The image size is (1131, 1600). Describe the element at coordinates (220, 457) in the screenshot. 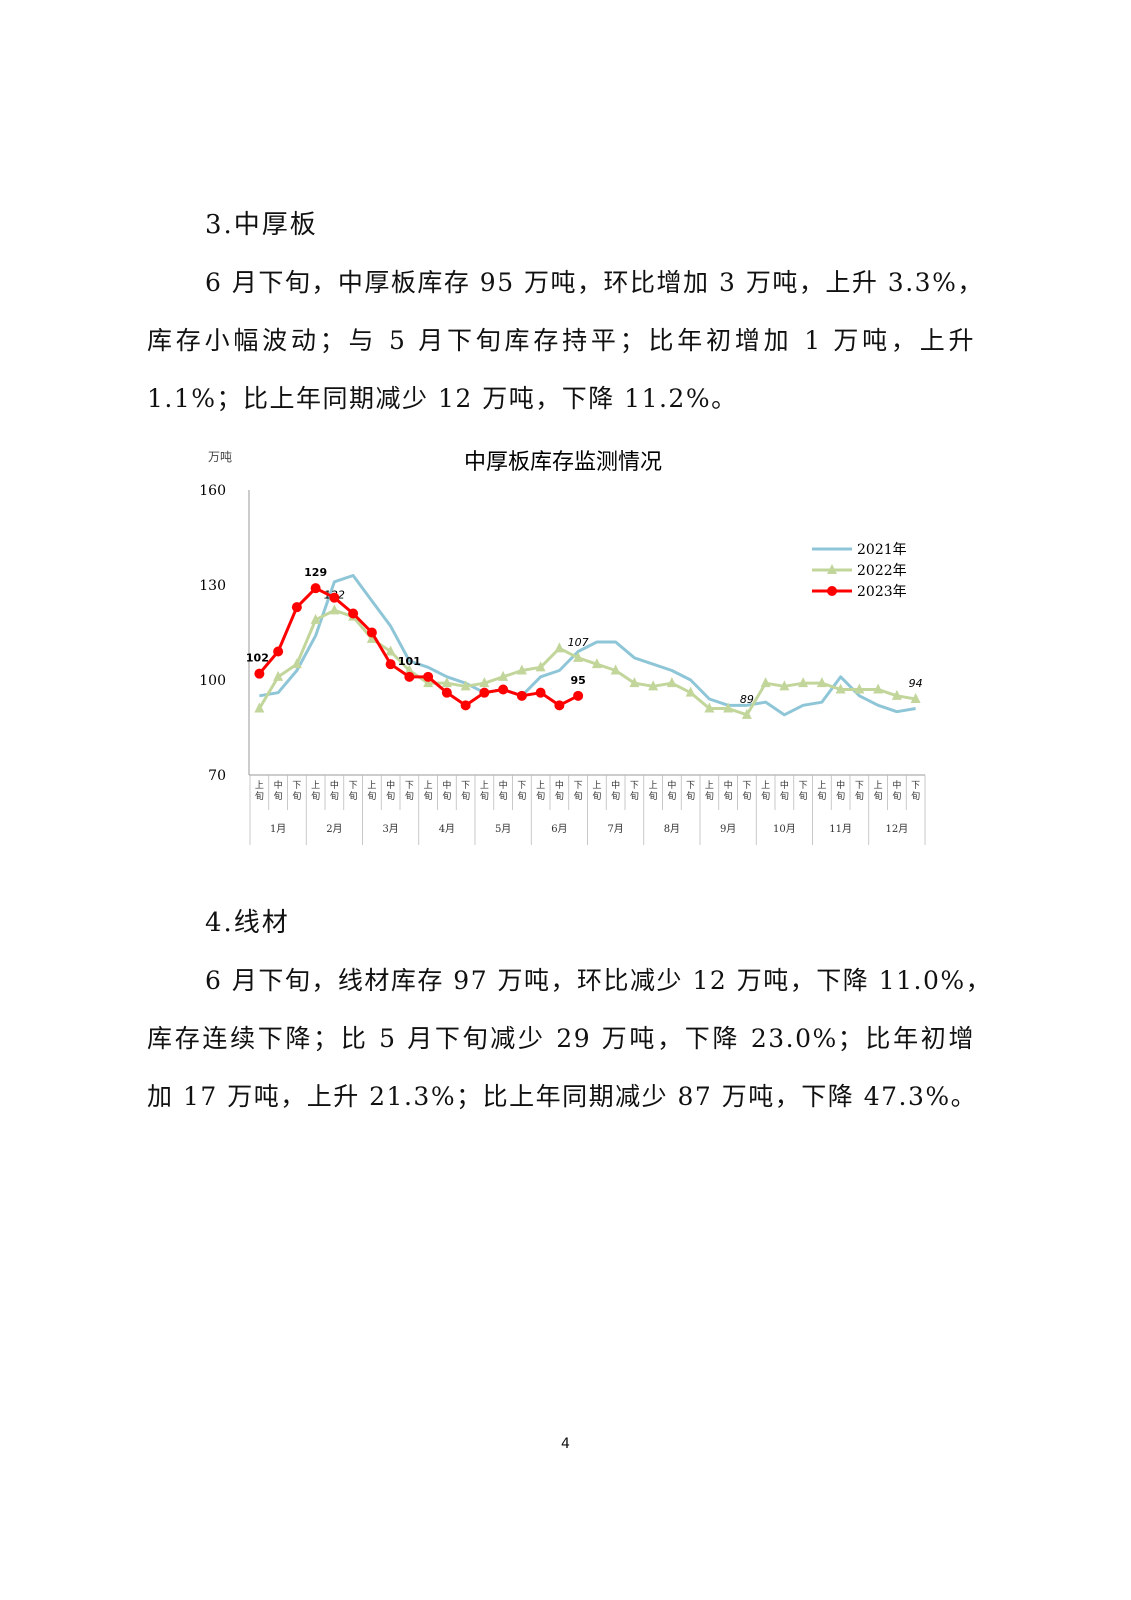

I see `y-axis-unit: 万吨` at that location.